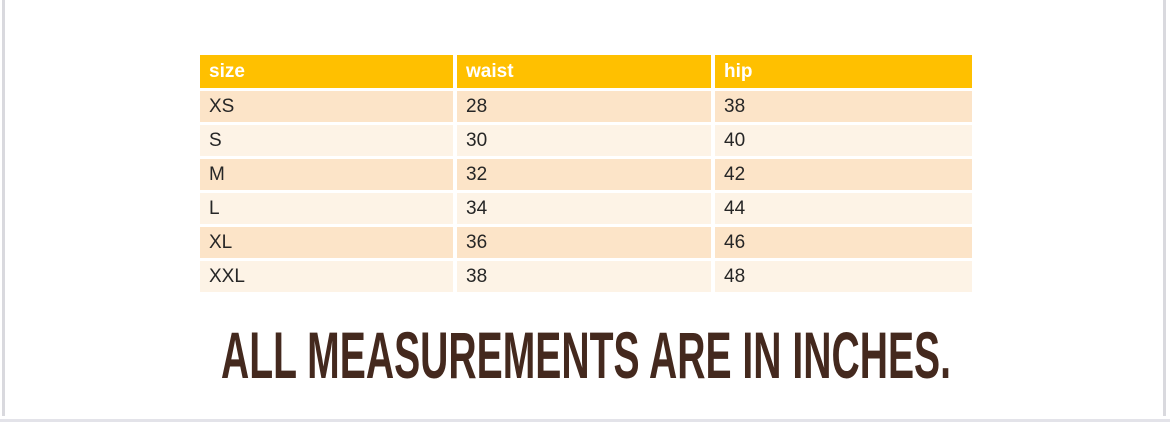 This screenshot has width=1170, height=422. Describe the element at coordinates (584, 71) in the screenshot. I see `column-header-waist: waist` at that location.